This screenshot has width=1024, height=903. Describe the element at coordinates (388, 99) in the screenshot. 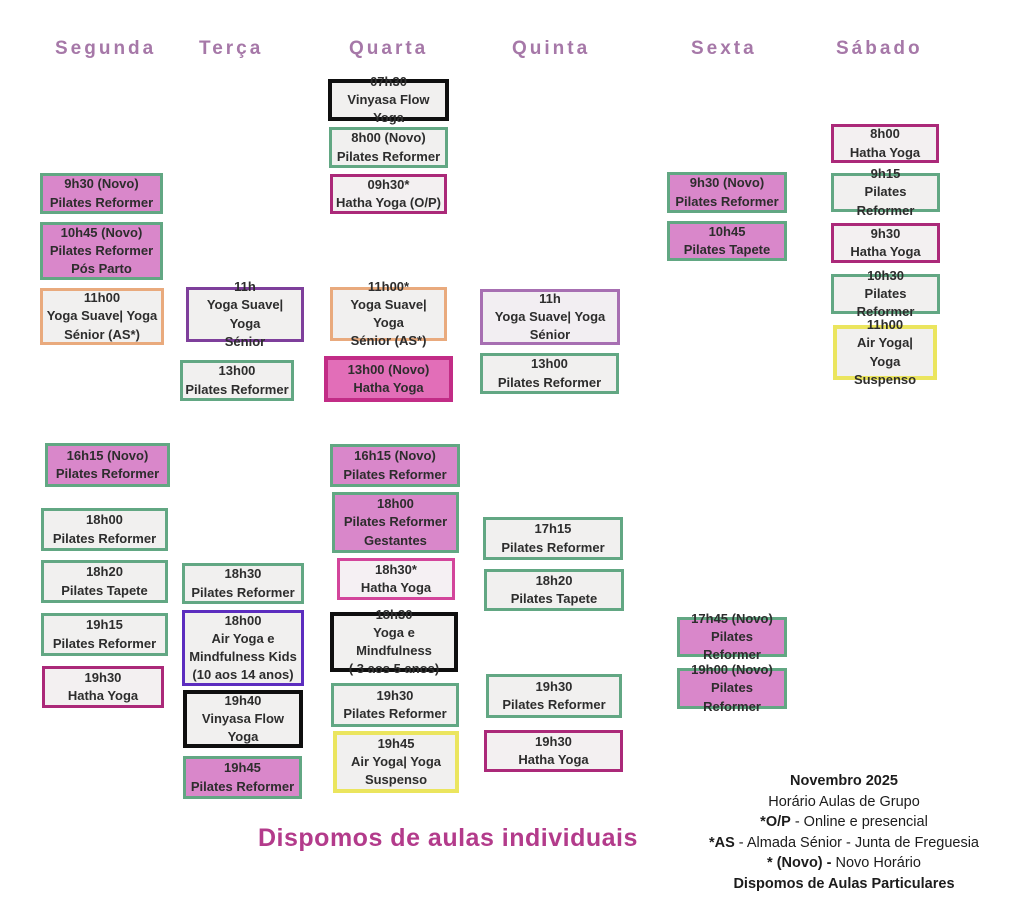

I see `class-box: 07h30 Vinyasa Flow Yoga` at that location.